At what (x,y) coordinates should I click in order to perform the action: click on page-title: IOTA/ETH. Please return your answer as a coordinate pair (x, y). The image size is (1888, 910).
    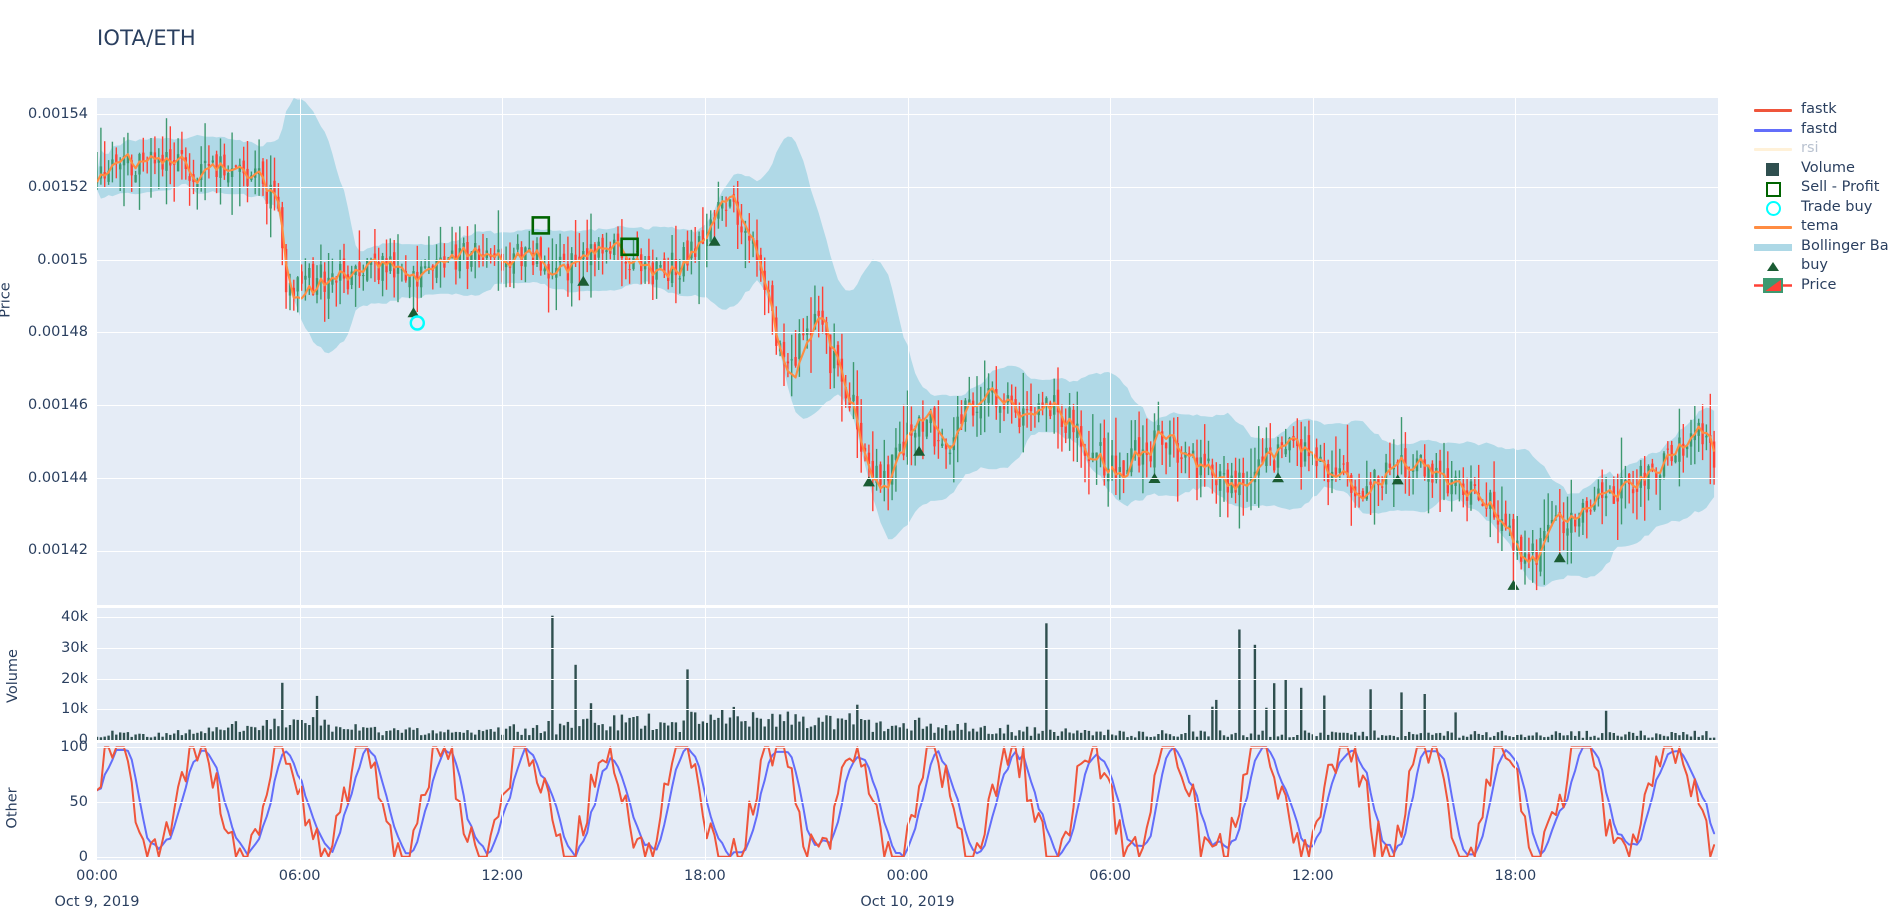
    Looking at the image, I should click on (146, 38).